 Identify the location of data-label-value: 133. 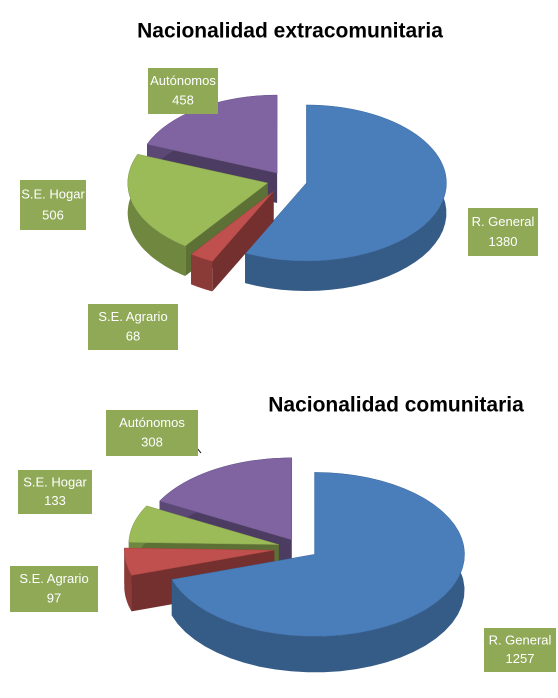
(55, 500).